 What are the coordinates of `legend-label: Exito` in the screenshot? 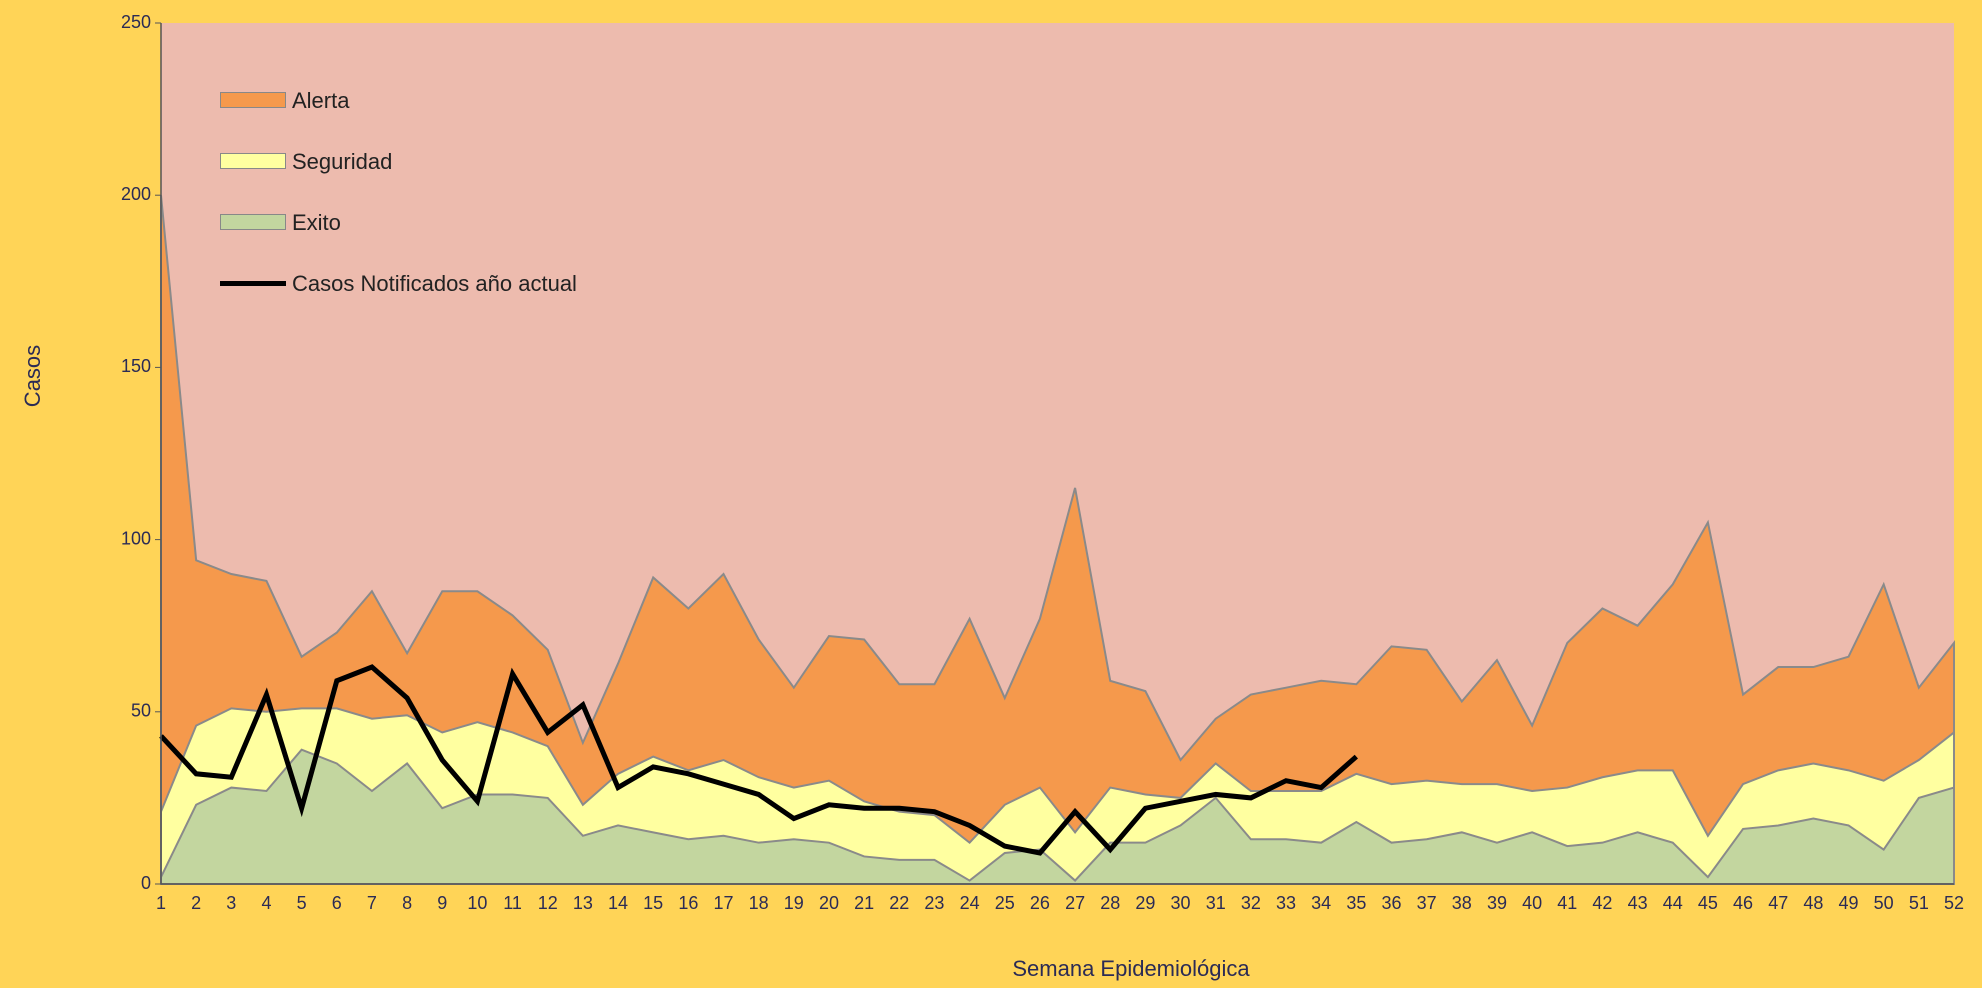 It's located at (316, 222).